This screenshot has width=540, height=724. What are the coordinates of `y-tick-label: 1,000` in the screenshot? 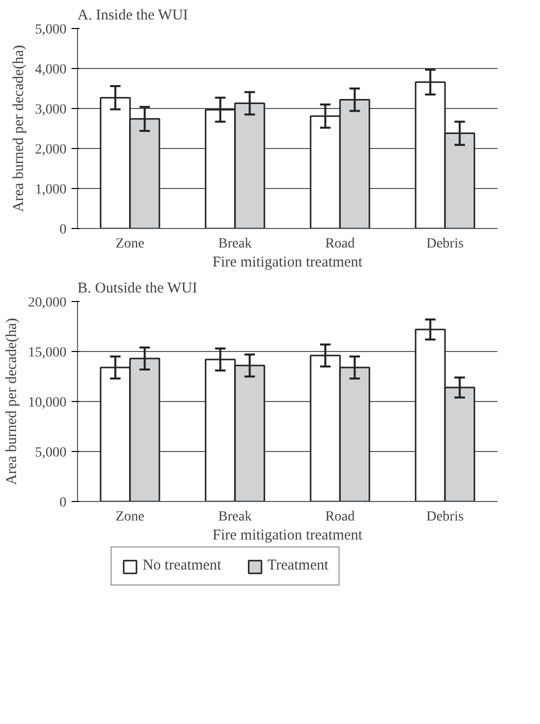 It's located at (50, 190).